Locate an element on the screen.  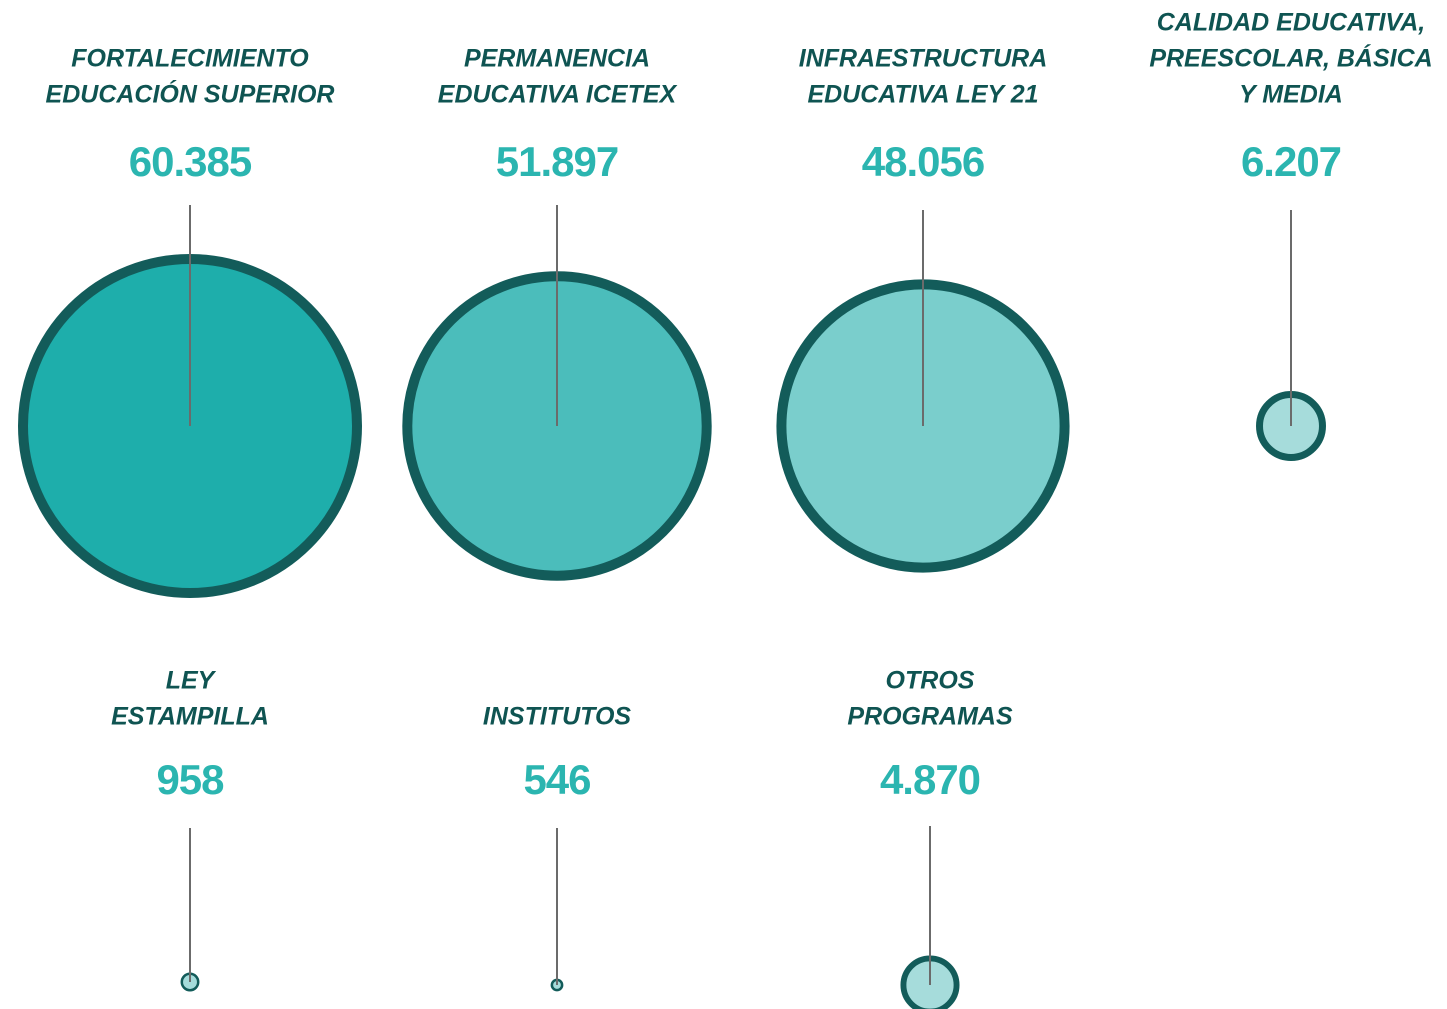
category-label: INSTITUTOS is located at coordinates (557, 717).